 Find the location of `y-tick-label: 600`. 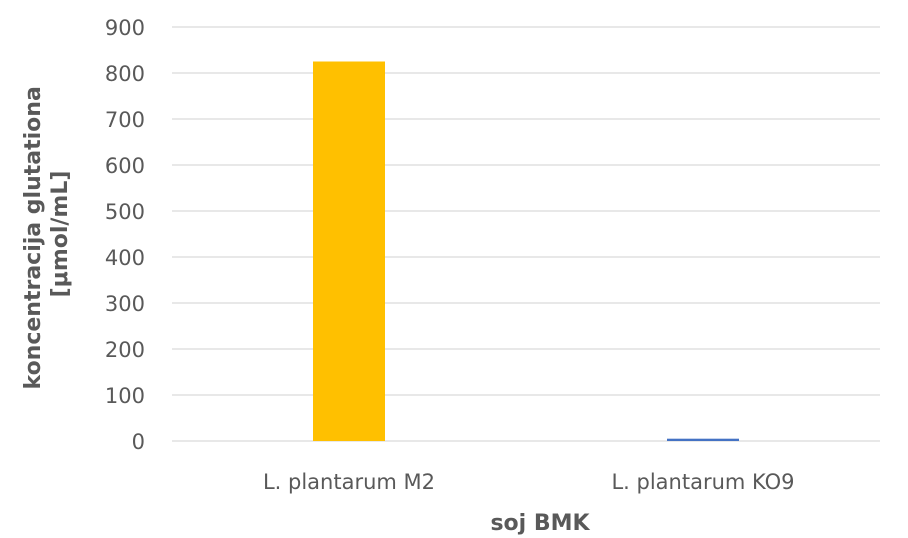

y-tick-label: 600 is located at coordinates (125, 166).